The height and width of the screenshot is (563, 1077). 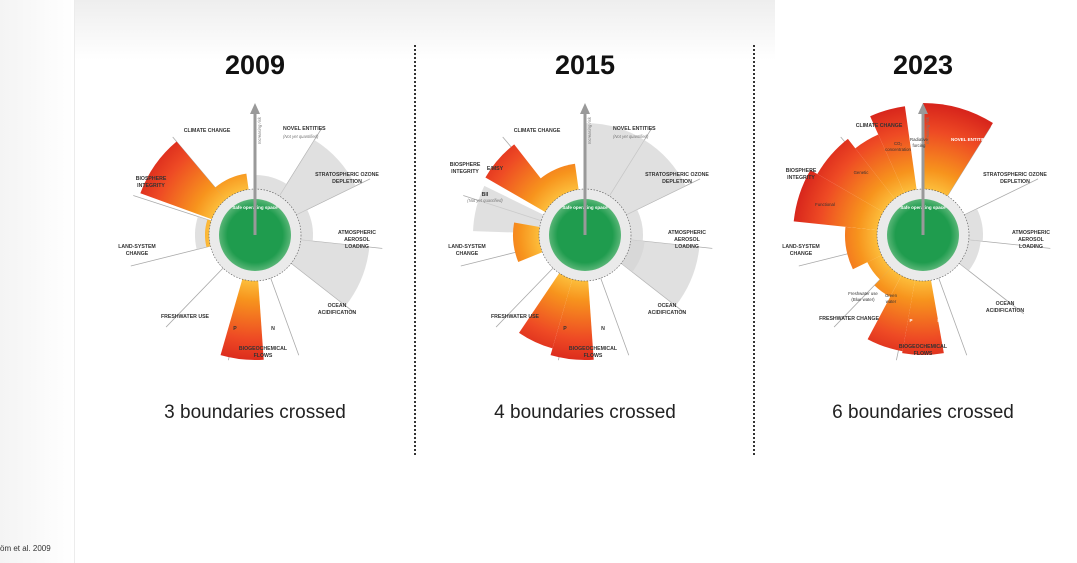 I want to click on year-heading: 2009, so click(x=255, y=65).